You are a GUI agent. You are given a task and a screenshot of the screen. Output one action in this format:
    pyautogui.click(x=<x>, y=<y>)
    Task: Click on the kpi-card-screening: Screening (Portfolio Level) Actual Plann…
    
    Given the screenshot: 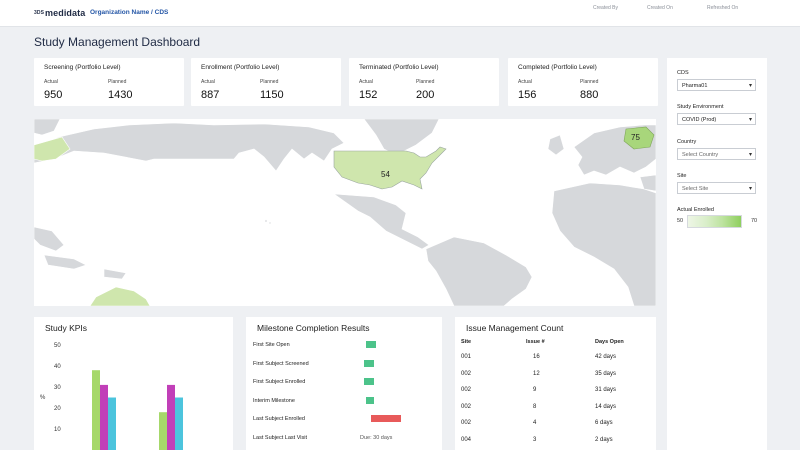 What is the action you would take?
    pyautogui.click(x=109, y=82)
    